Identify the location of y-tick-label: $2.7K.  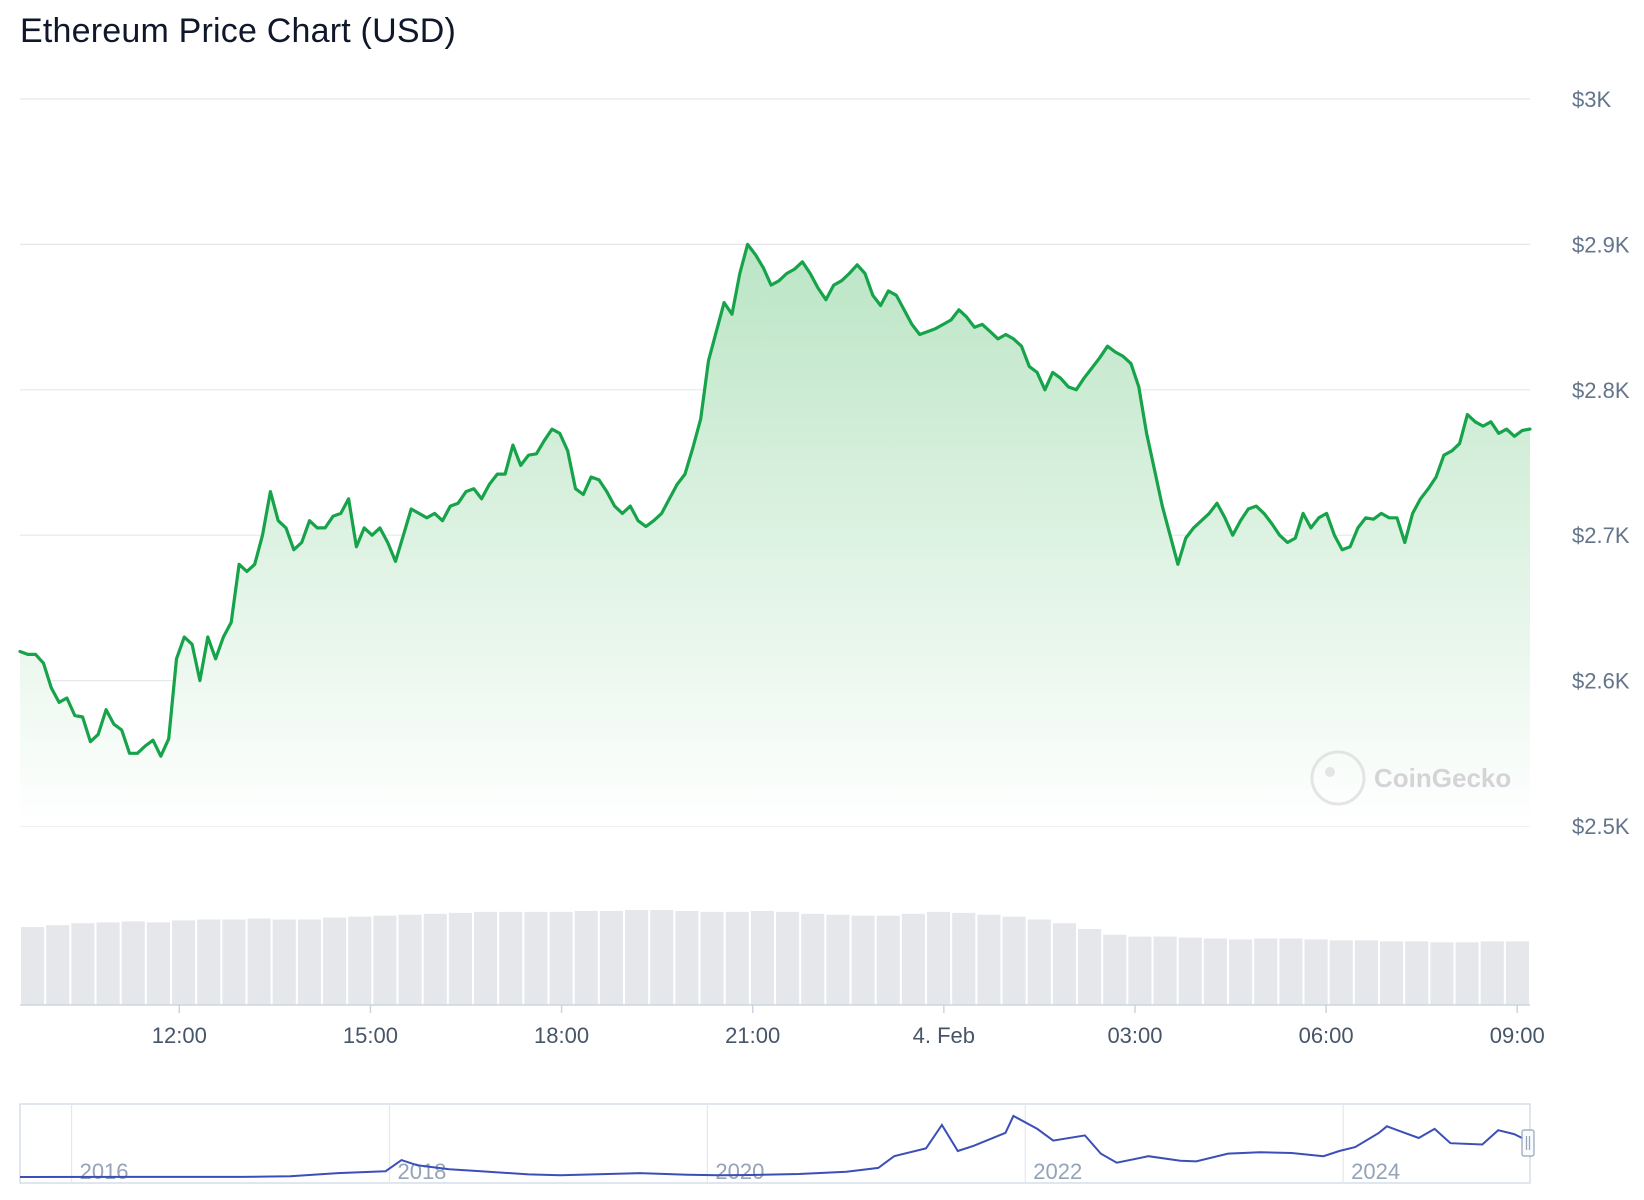
(1601, 535).